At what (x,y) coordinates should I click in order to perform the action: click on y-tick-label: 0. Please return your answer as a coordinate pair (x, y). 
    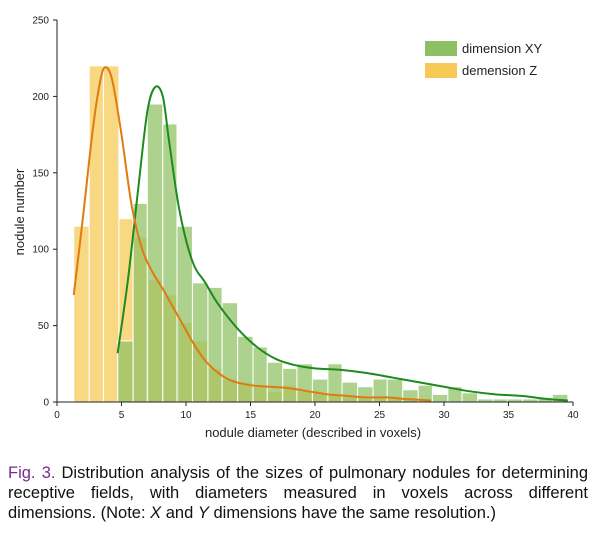
    Looking at the image, I should click on (46, 403).